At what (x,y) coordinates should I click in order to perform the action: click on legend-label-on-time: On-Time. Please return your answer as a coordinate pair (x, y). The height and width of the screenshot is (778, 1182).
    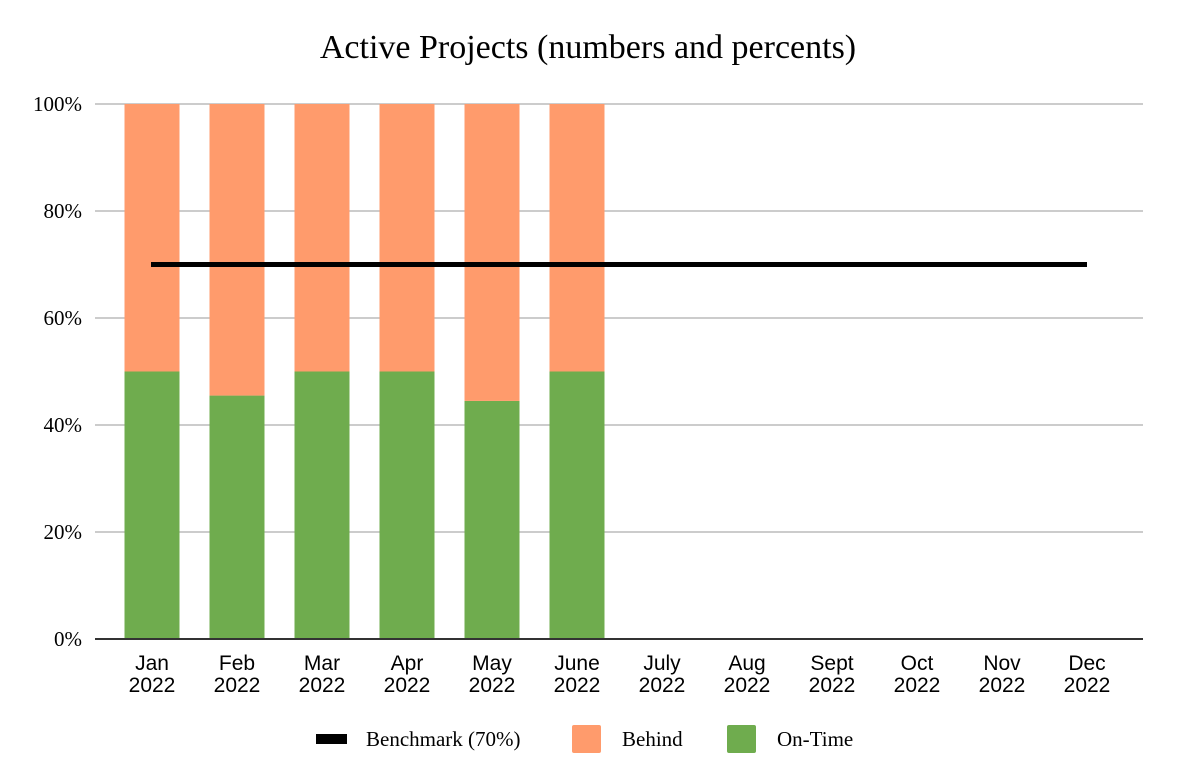
    Looking at the image, I should click on (815, 739).